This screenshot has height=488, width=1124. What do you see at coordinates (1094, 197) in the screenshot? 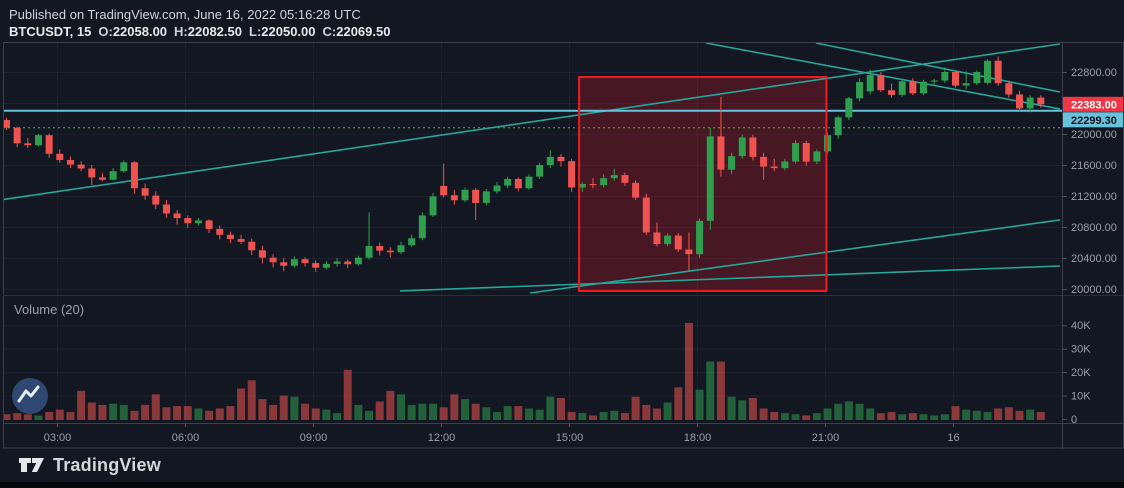
I see `price-tick-label: 21200.00` at bounding box center [1094, 197].